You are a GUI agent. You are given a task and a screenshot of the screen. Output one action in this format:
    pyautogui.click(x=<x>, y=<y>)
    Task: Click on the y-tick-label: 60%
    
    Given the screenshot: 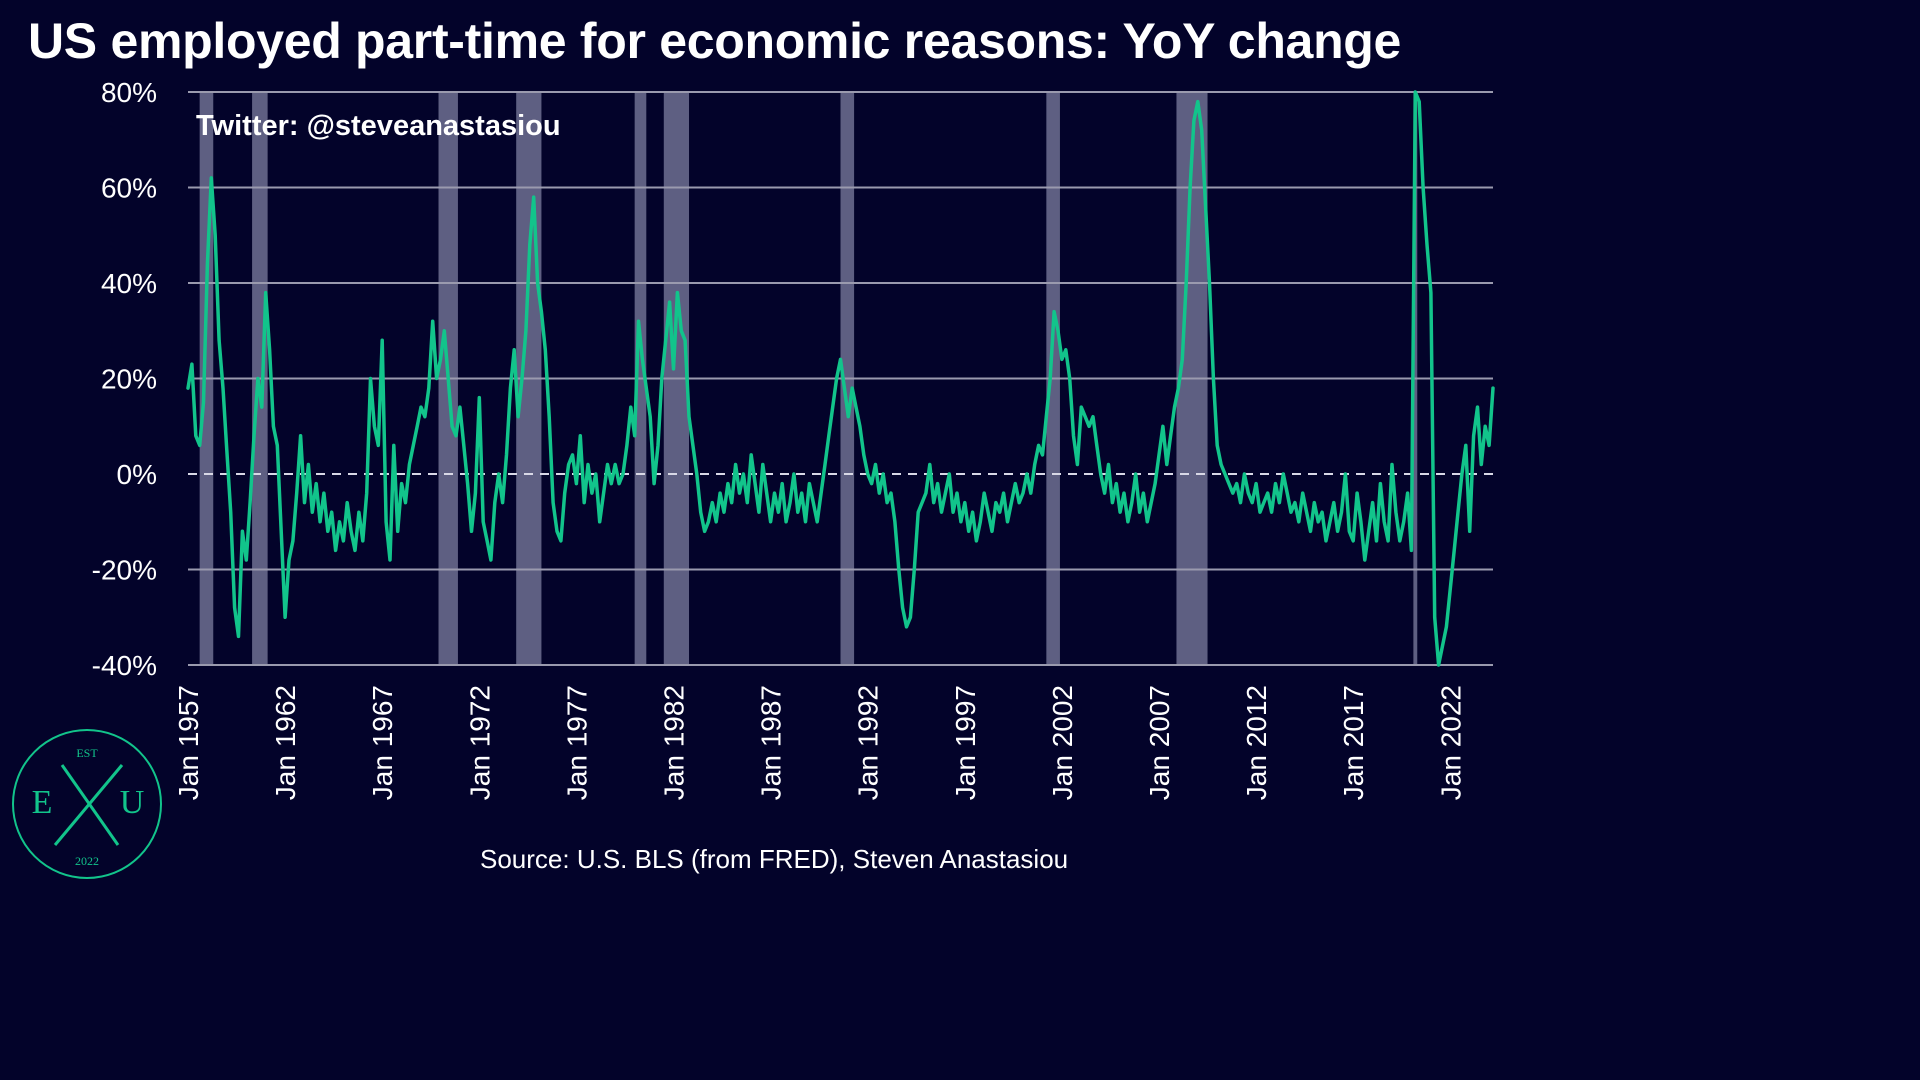 What is the action you would take?
    pyautogui.click(x=129, y=188)
    